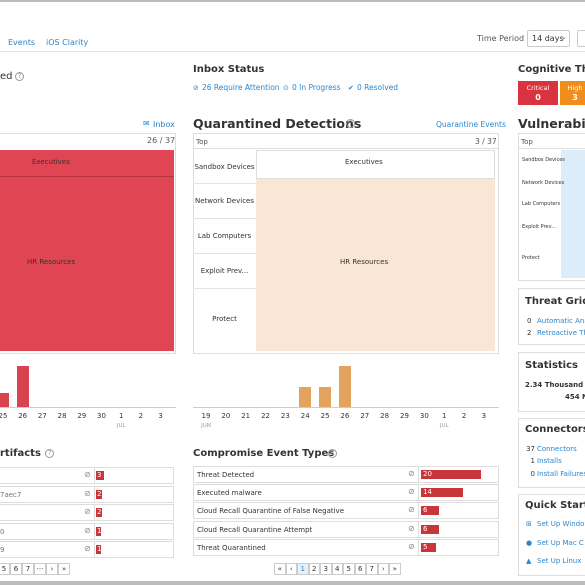  I want to click on setup-link: Set Up Linux, so click(559, 561).